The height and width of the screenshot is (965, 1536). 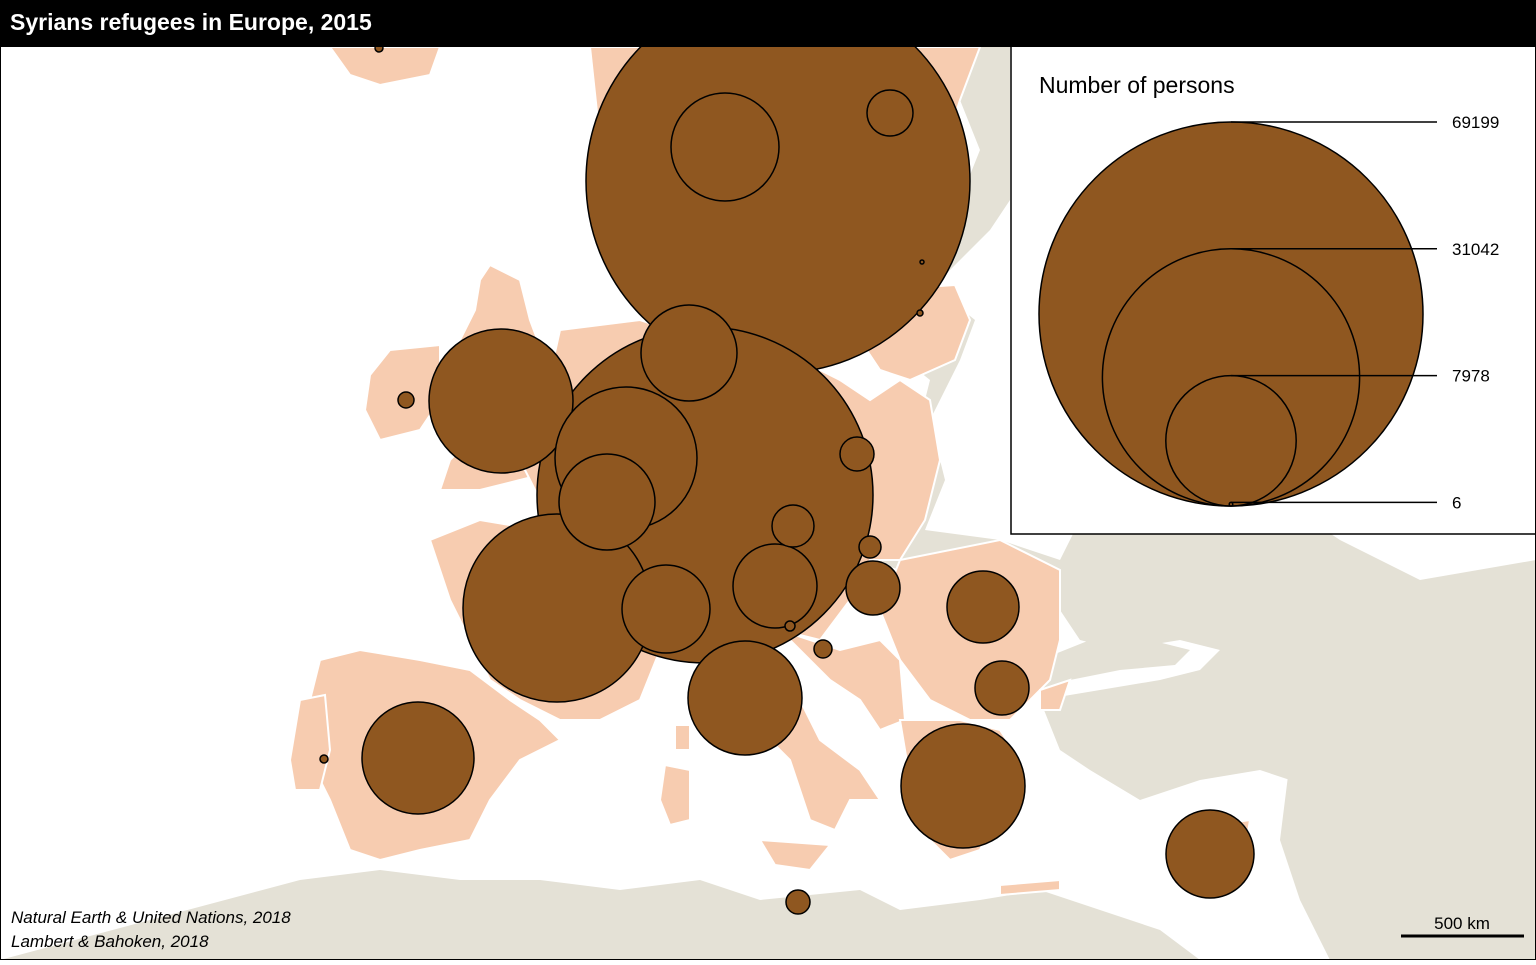 I want to click on scale-bar-label: 500 km, so click(x=1462, y=923).